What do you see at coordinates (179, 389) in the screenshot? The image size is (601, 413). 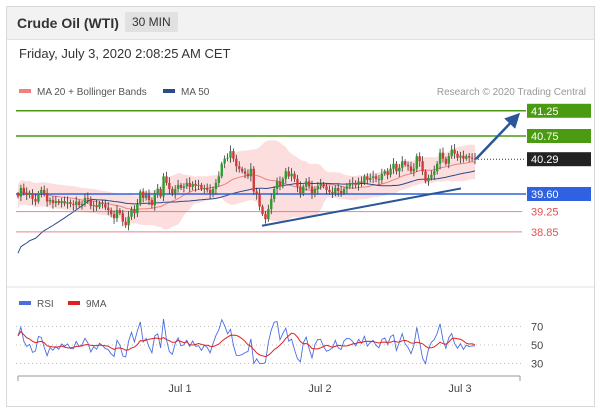 I see `x-tick-jul-1: Jul 1` at bounding box center [179, 389].